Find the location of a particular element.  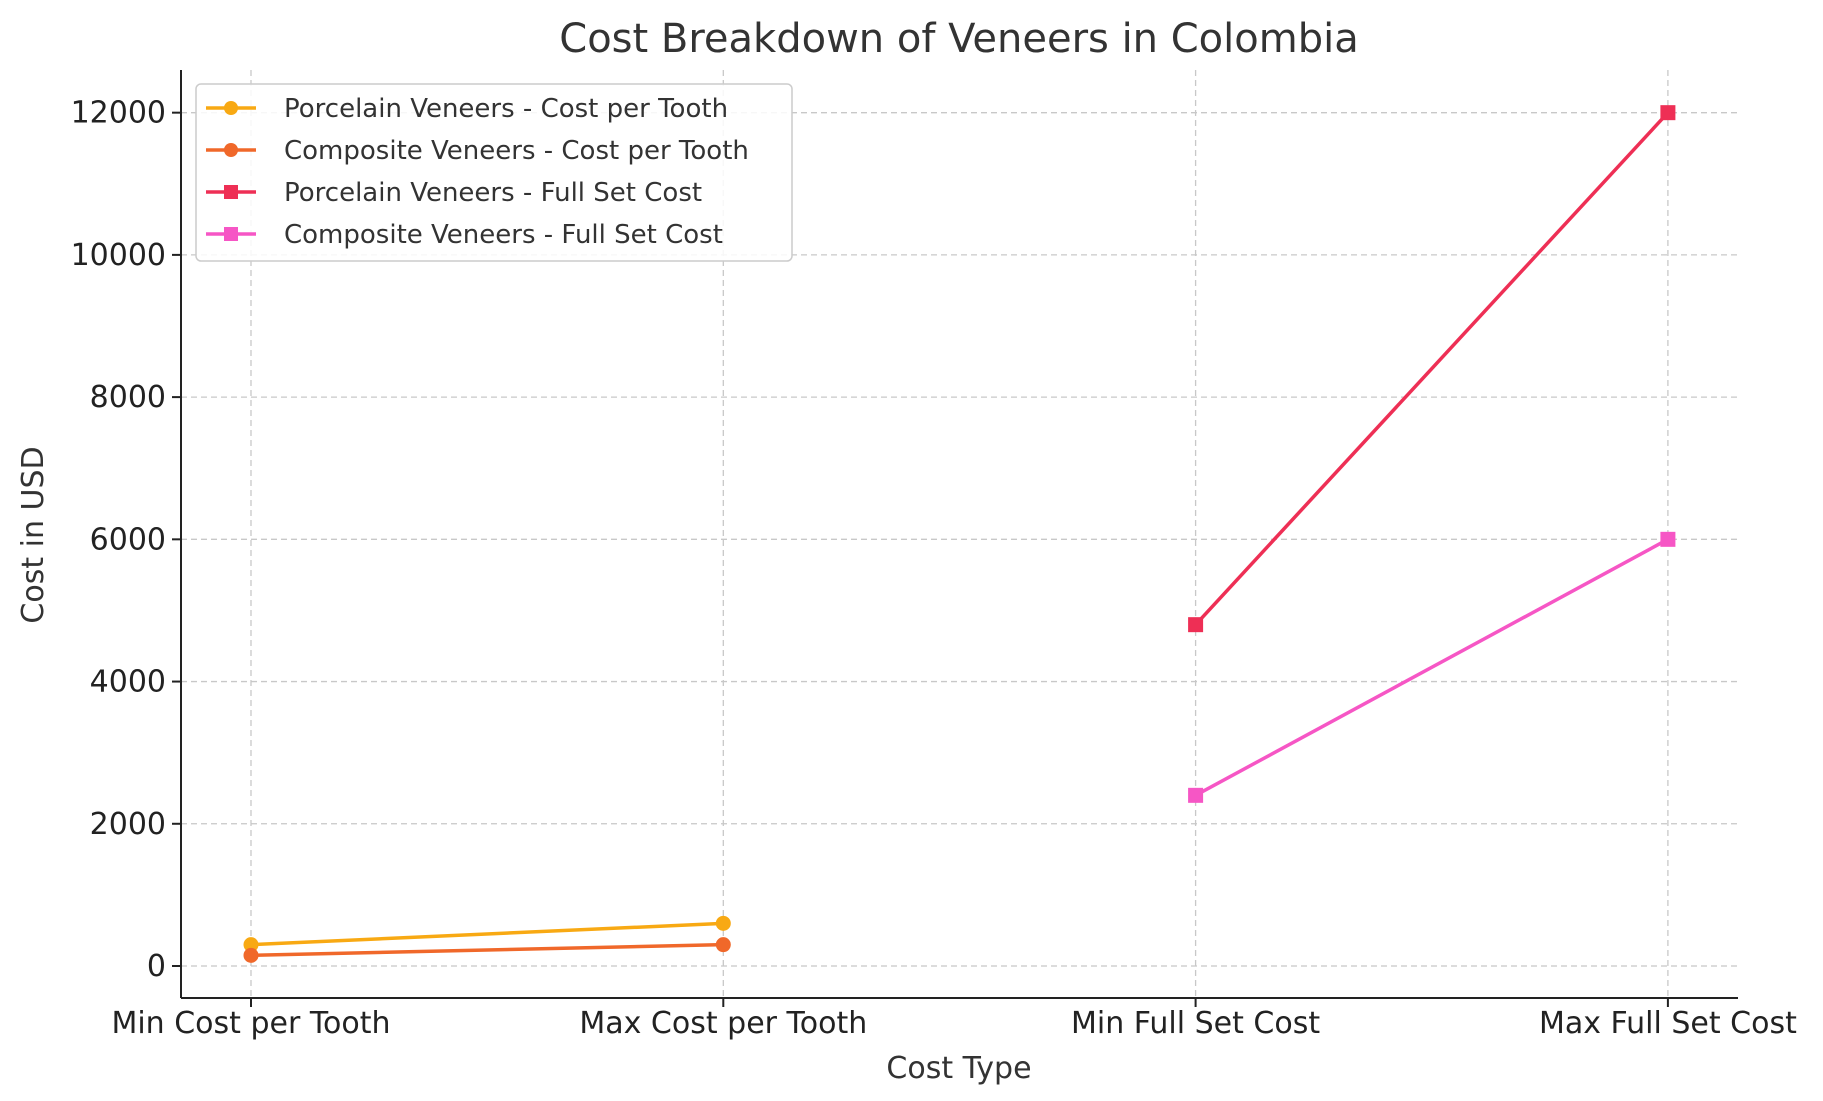

x-tick-label: Min Cost per Tooth is located at coordinates (250, 1023).